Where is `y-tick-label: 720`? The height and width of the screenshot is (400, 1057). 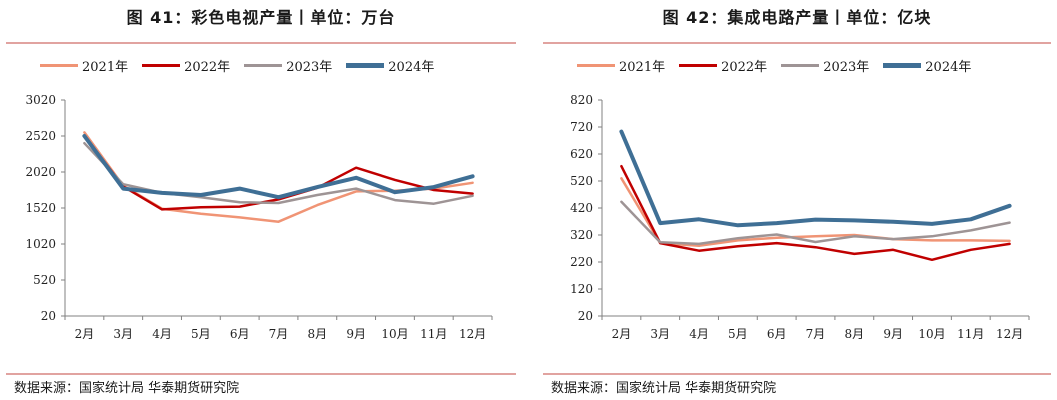 y-tick-label: 720 is located at coordinates (581, 127).